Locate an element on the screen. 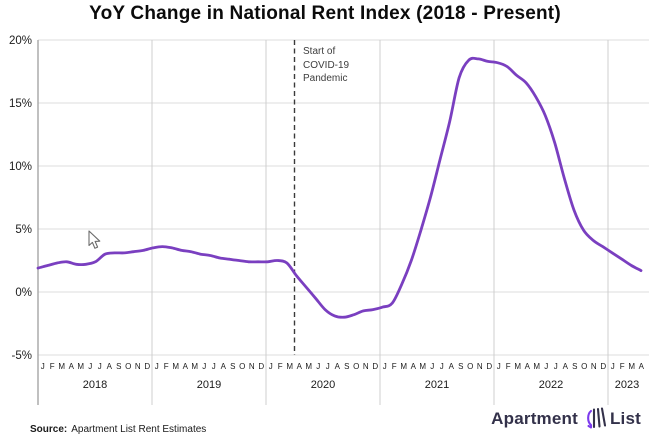 This screenshot has height=443, width=650. y-axis-tick-label: 5% is located at coordinates (23, 230).